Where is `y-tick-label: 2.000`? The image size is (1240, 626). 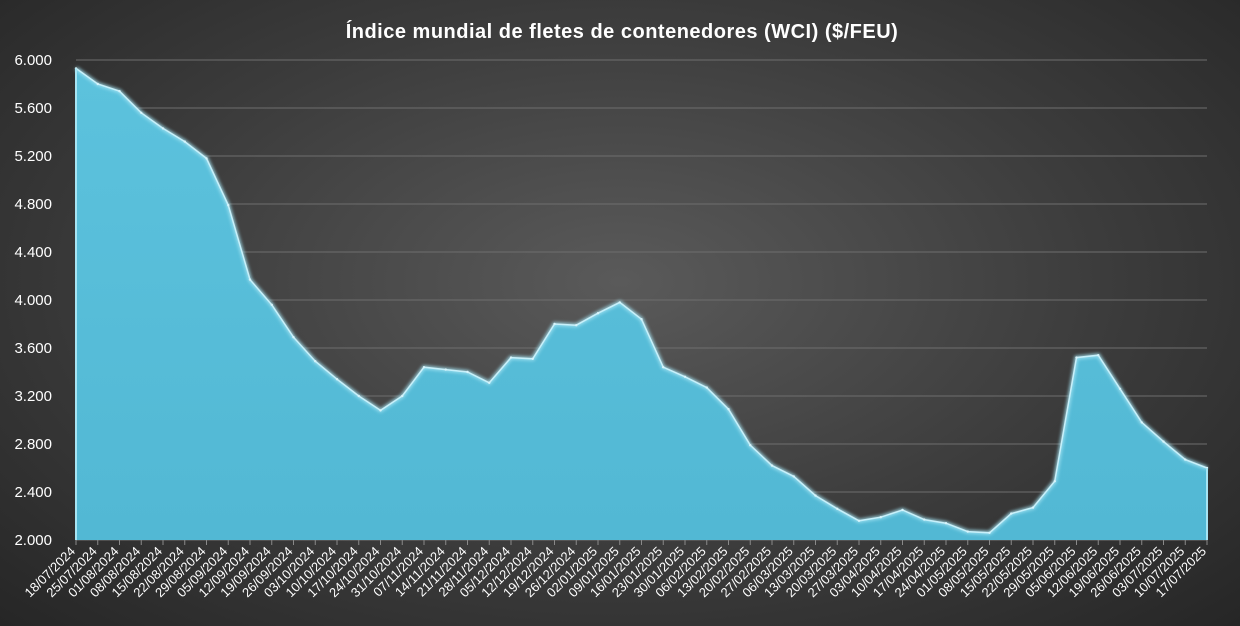
y-tick-label: 2.000 is located at coordinates (33, 540).